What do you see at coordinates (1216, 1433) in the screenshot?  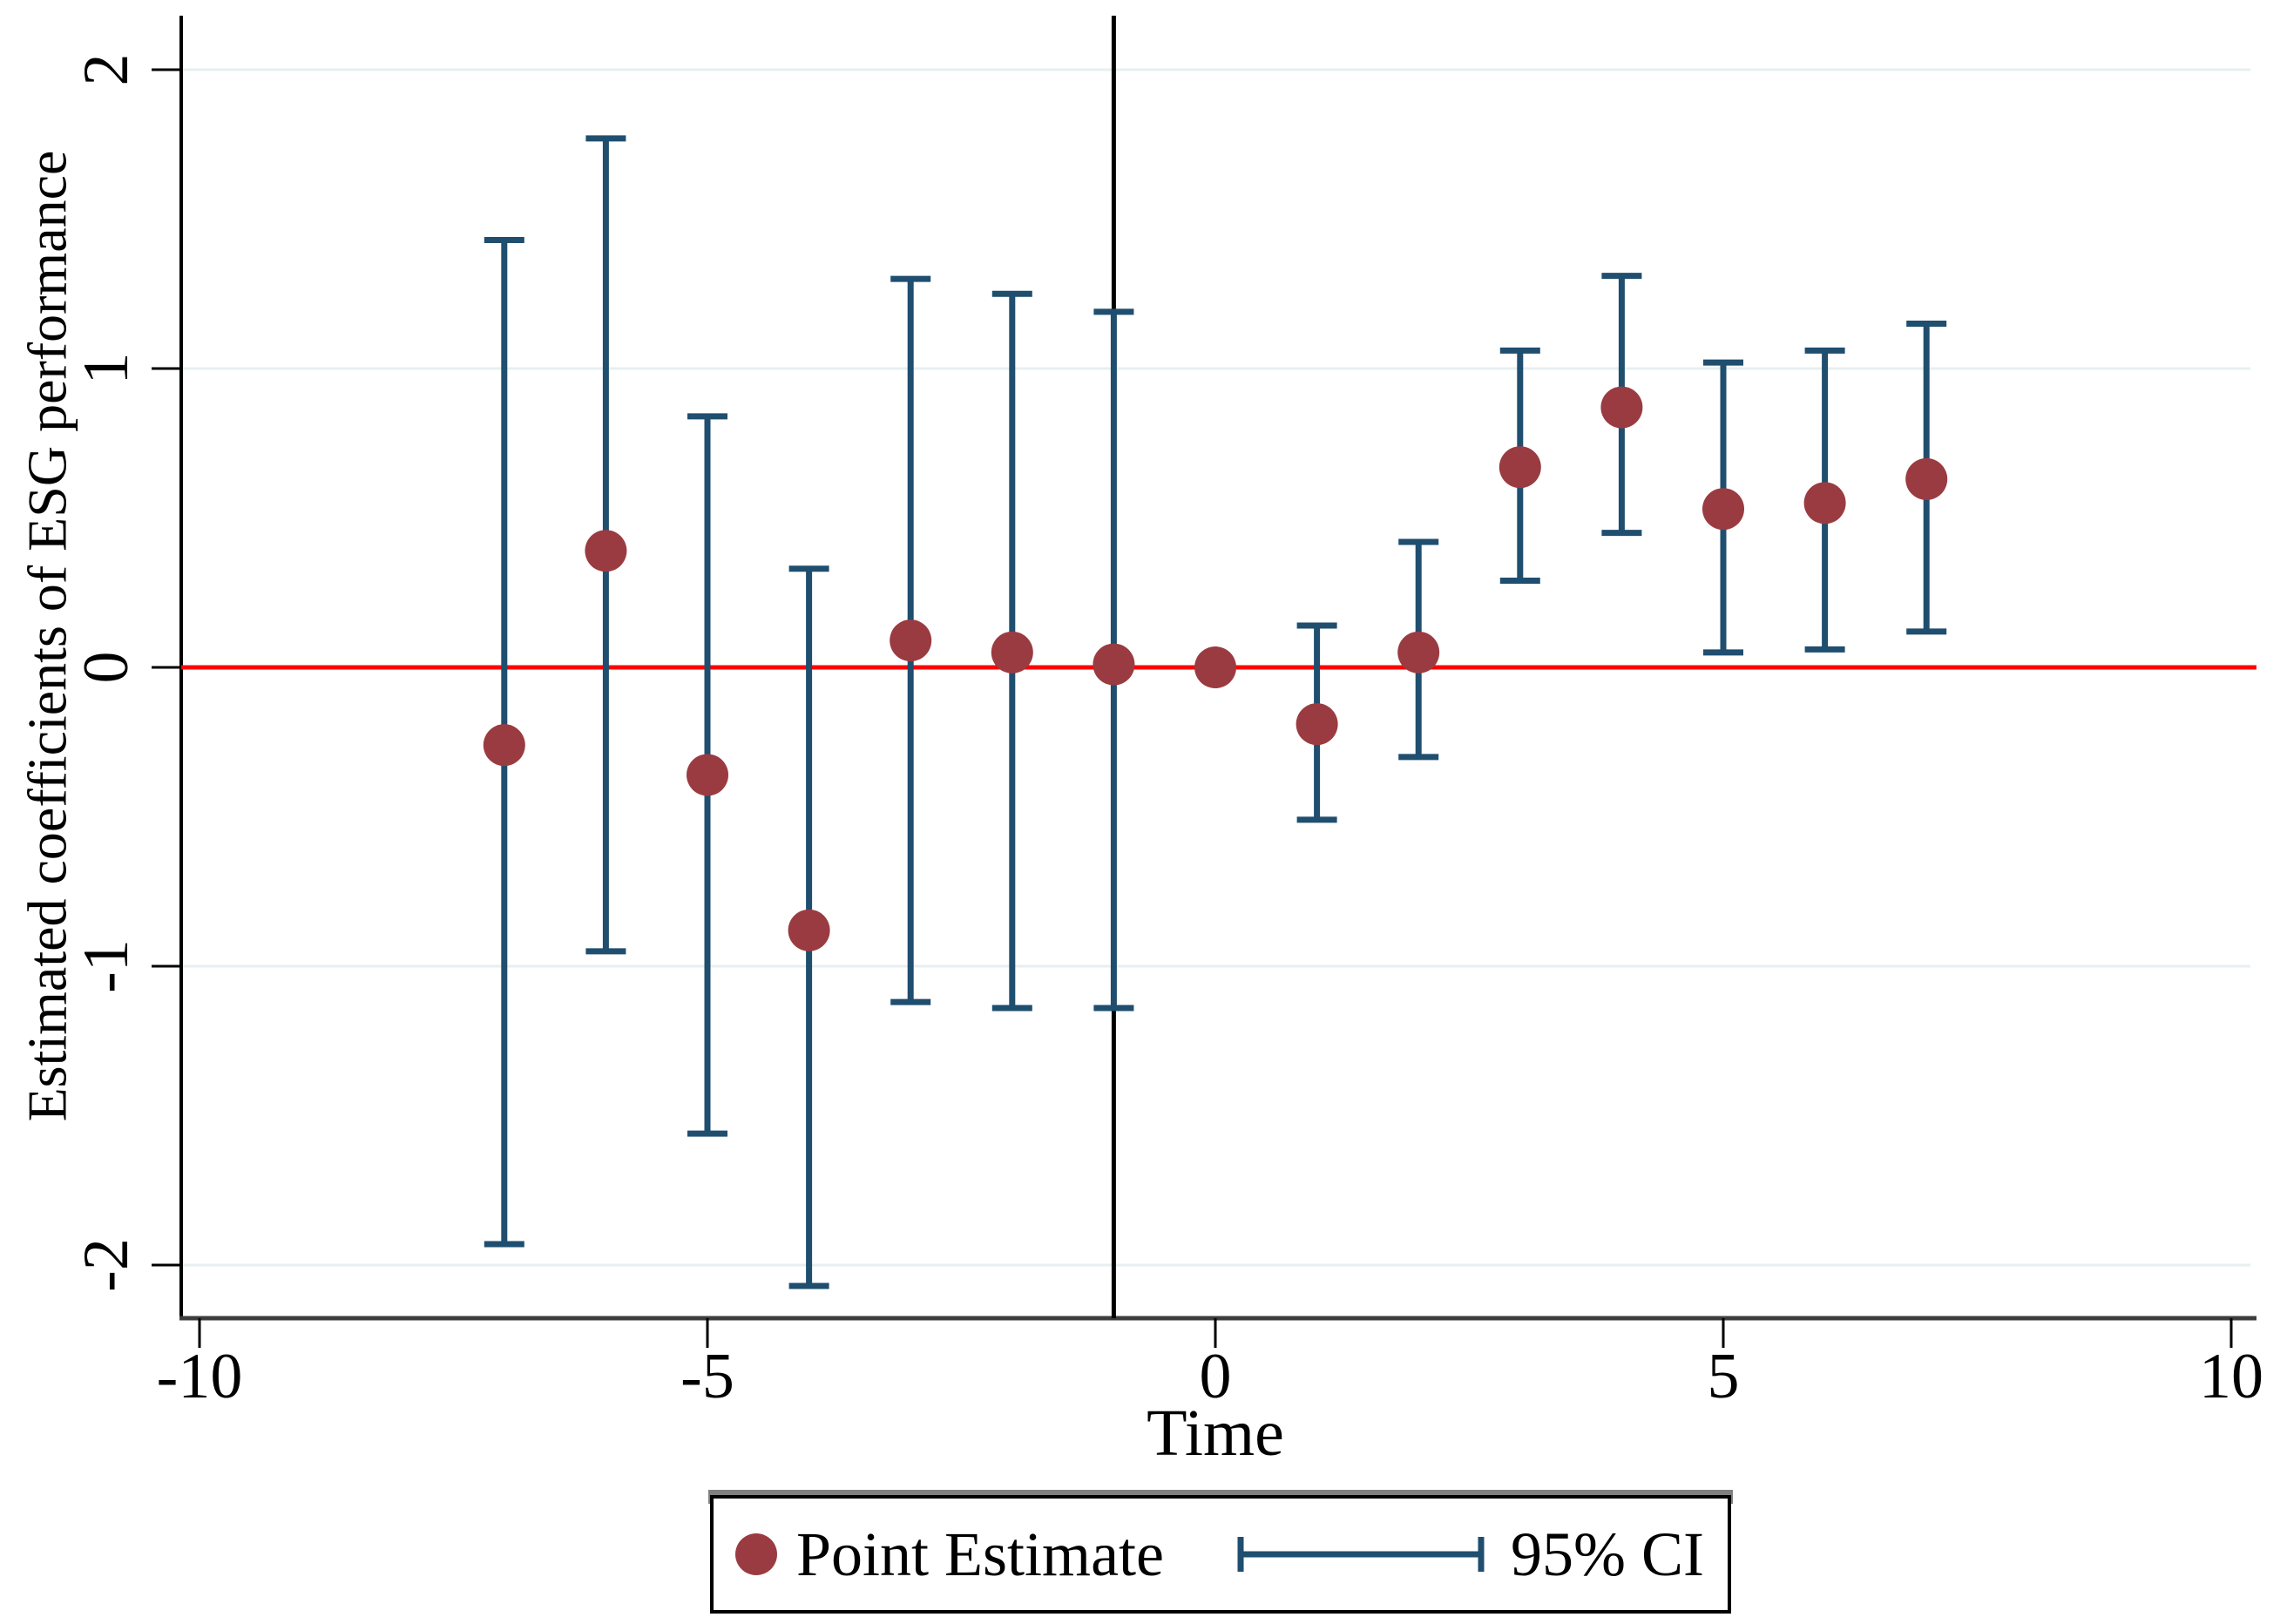 I see `x-axis-title: Time` at bounding box center [1216, 1433].